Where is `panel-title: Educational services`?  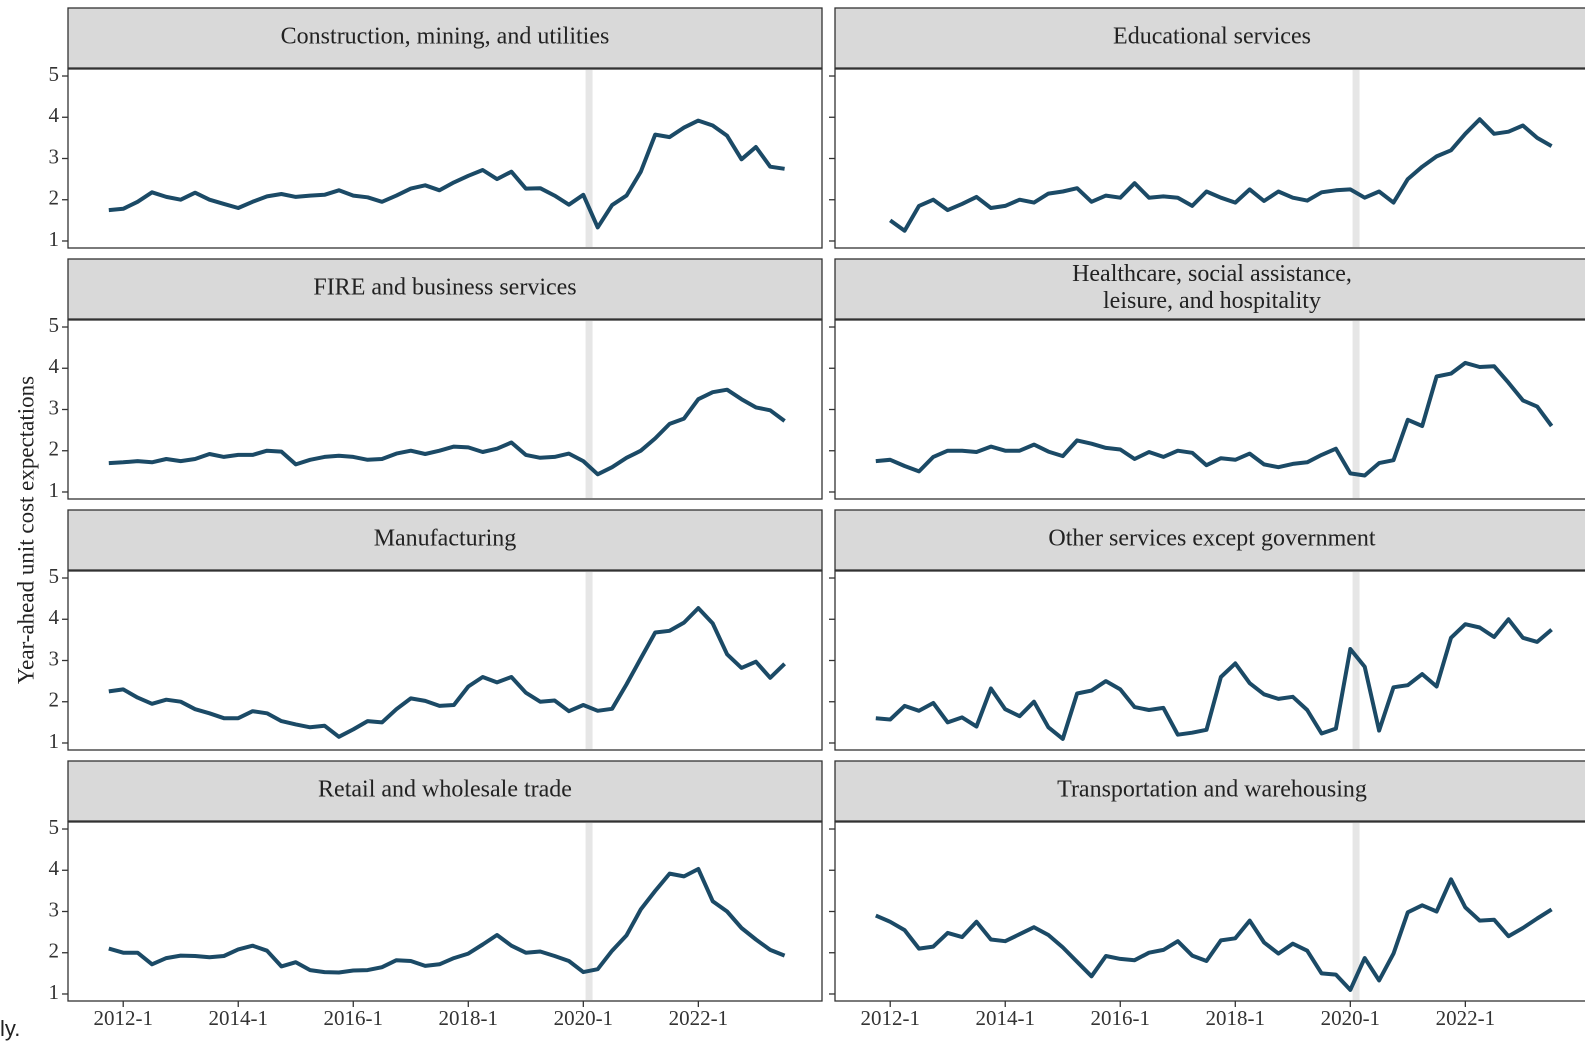
panel-title: Educational services is located at coordinates (1212, 37).